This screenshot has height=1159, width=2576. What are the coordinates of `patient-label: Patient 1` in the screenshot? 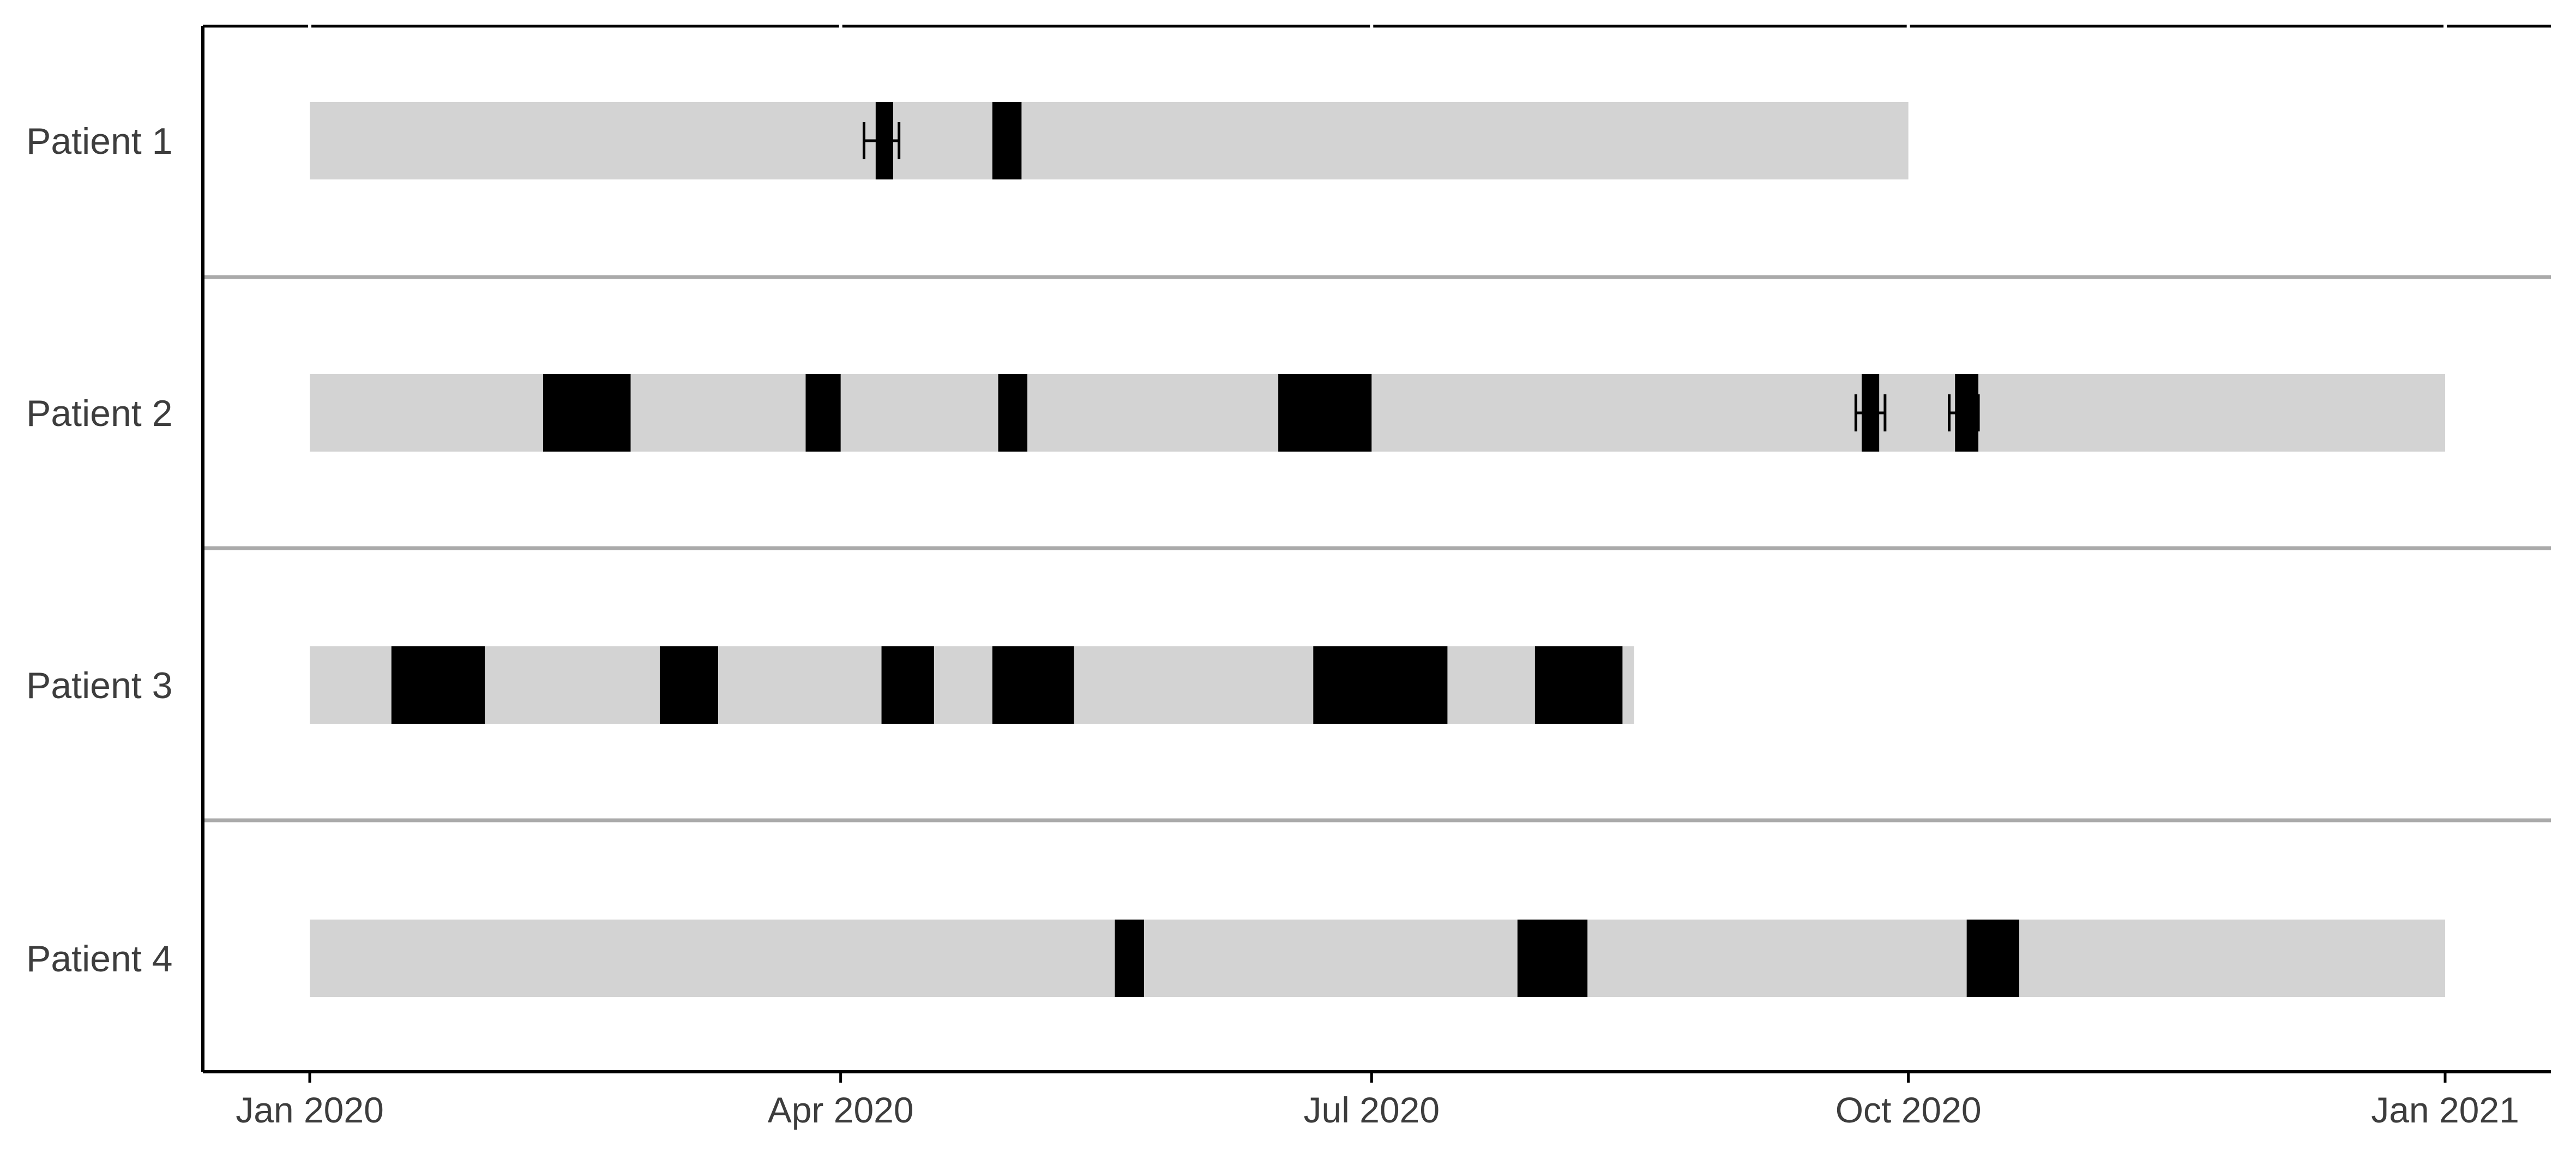 It's located at (99, 141).